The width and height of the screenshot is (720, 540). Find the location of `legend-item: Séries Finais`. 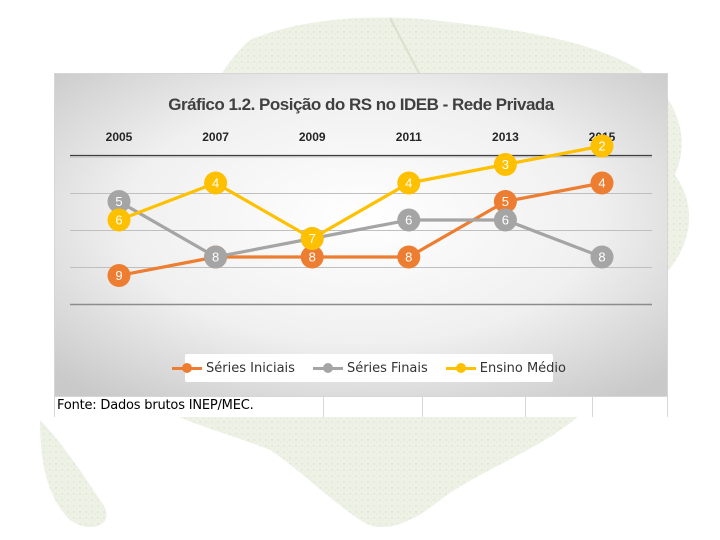

legend-item: Séries Finais is located at coordinates (370, 368).